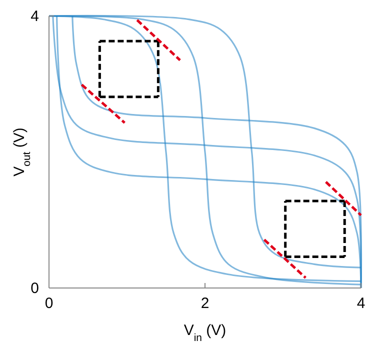 The height and width of the screenshot is (349, 375). I want to click on x-tick-label: 2, so click(205, 303).